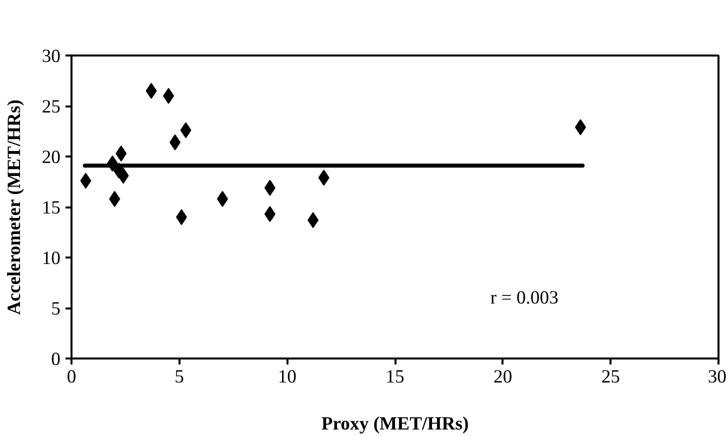  Describe the element at coordinates (55, 309) in the screenshot. I see `y-tick-label: 5` at that location.